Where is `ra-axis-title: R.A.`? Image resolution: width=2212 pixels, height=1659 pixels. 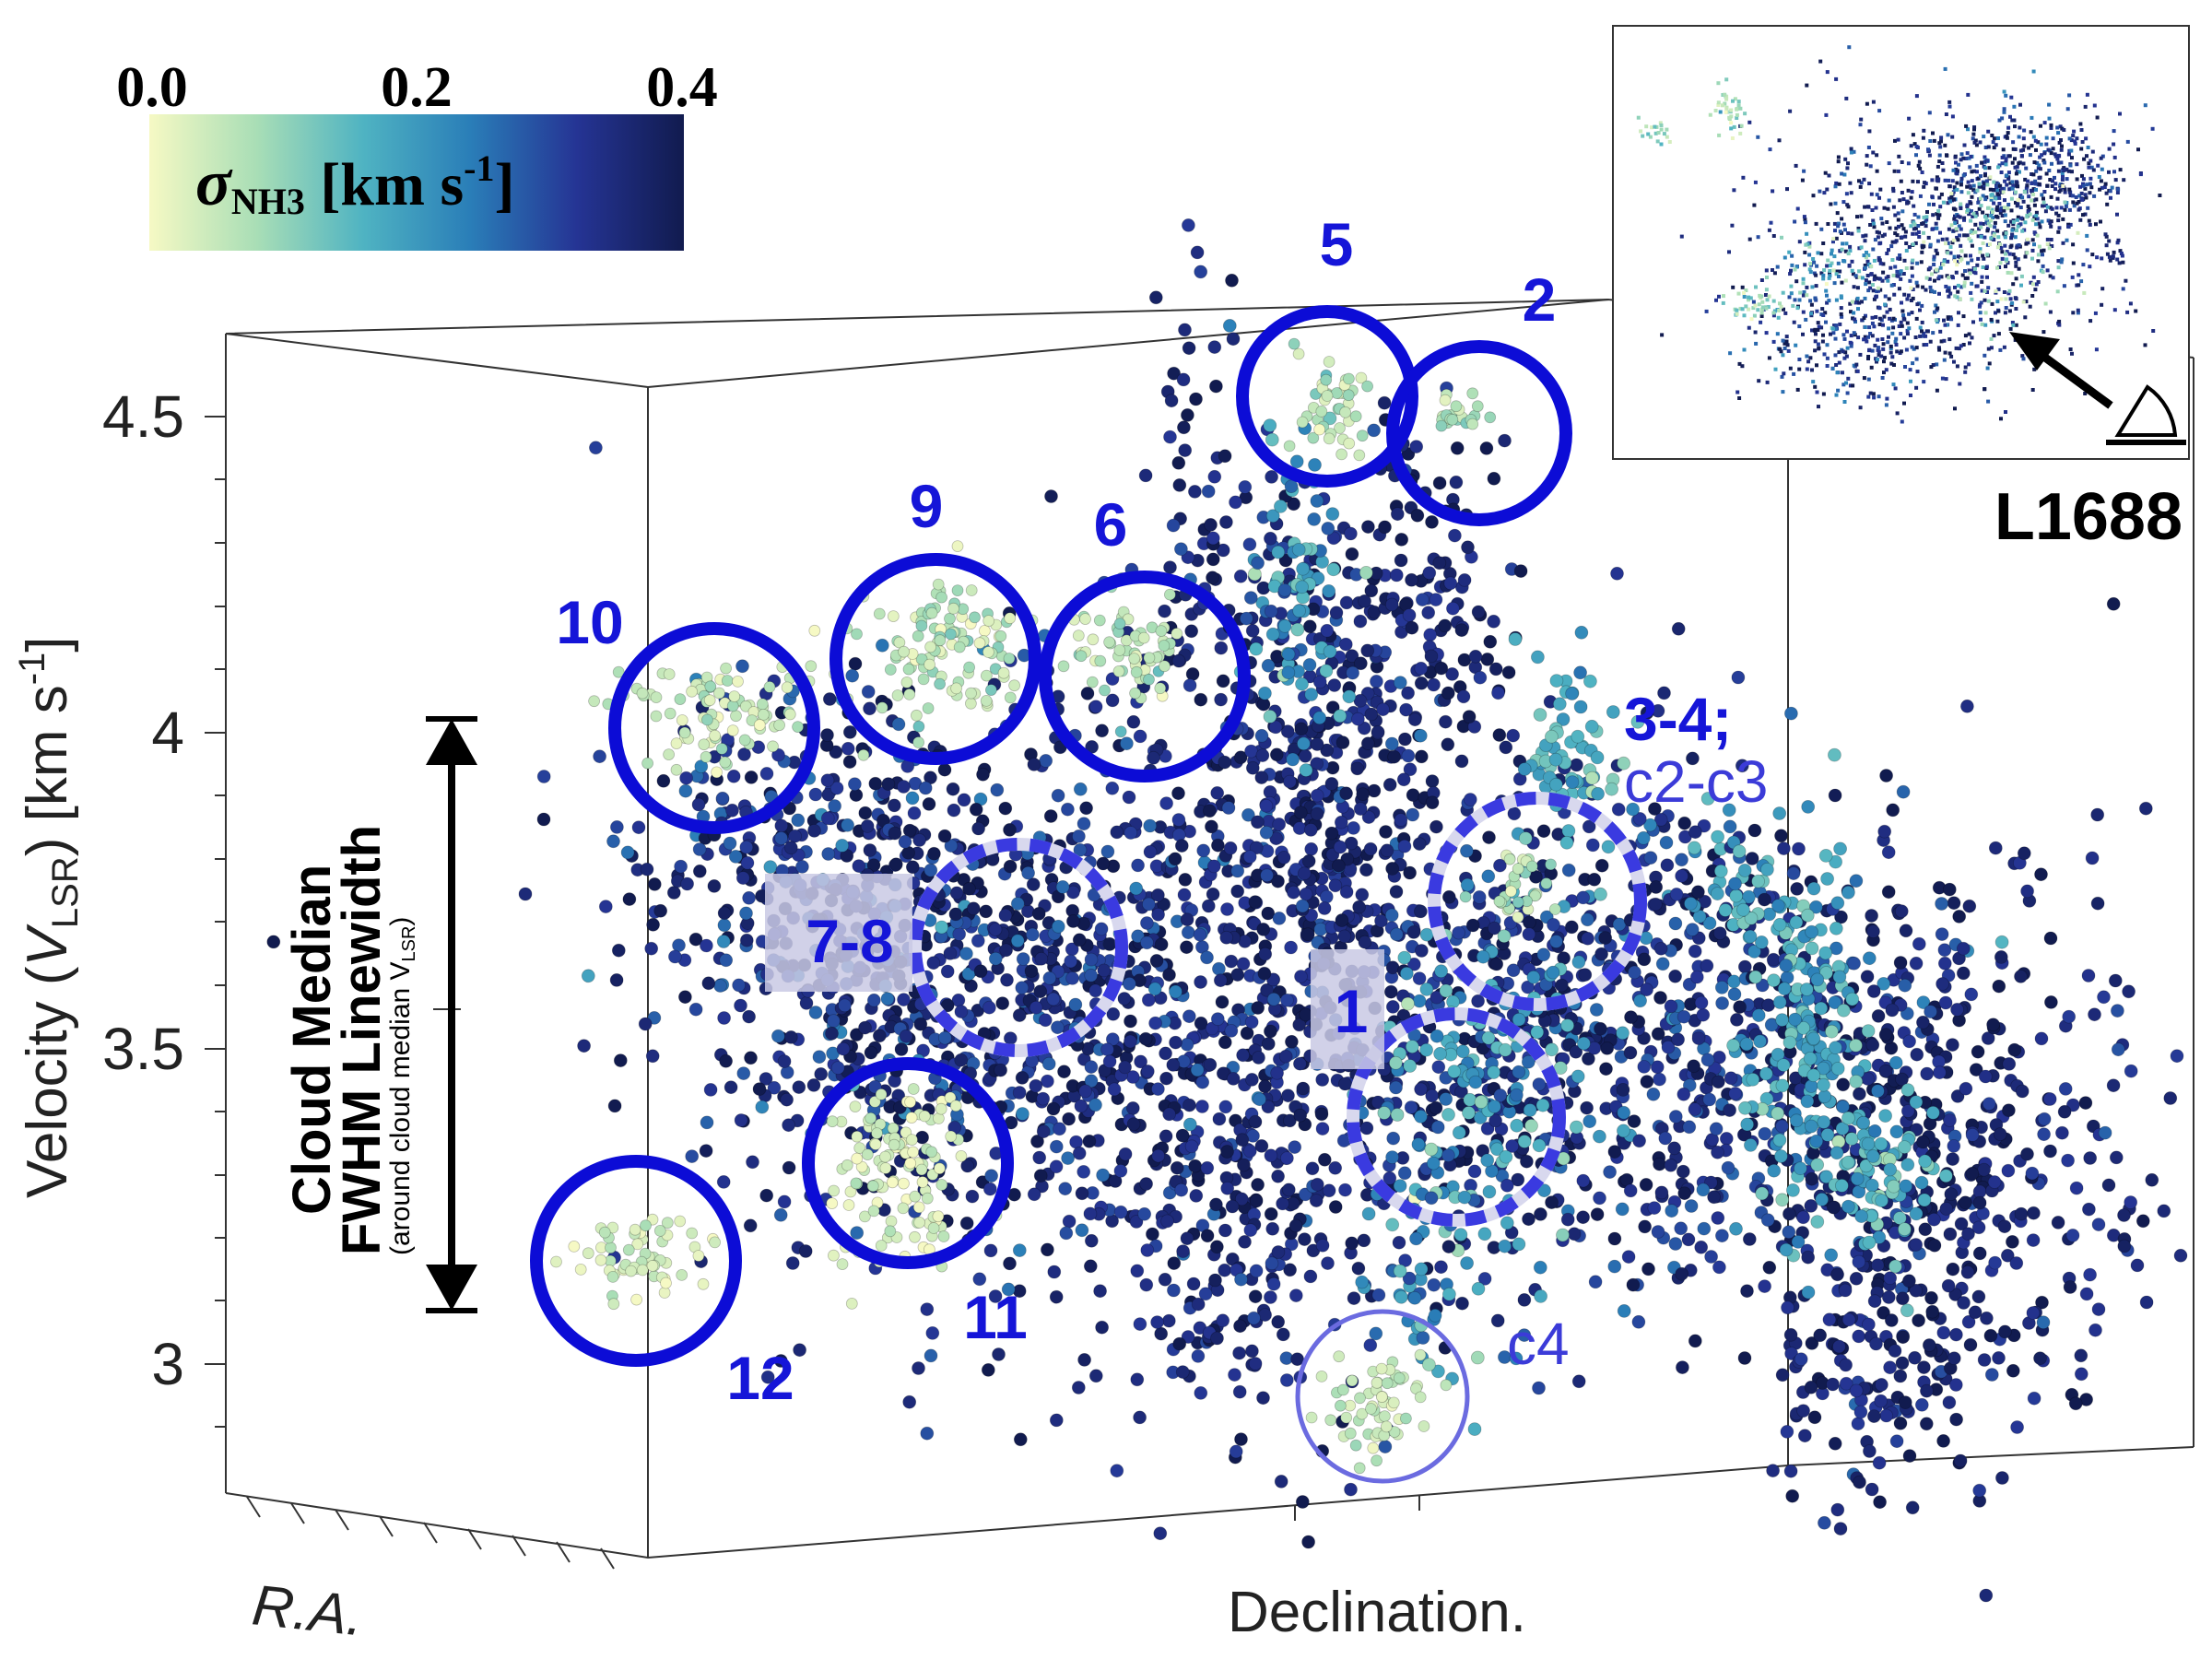
ra-axis-title: R.A. is located at coordinates (308, 1610).